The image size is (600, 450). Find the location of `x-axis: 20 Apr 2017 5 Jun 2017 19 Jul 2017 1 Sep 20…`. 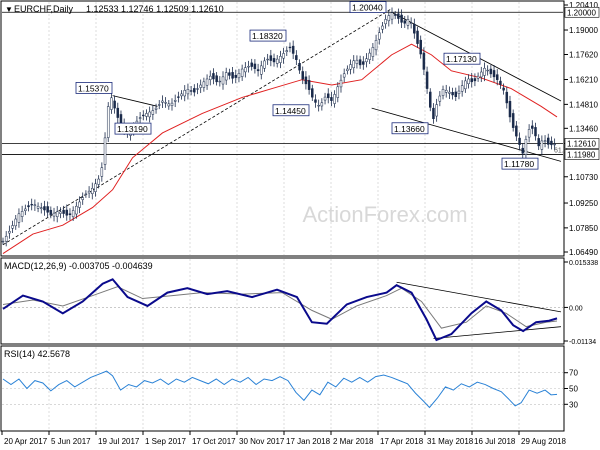

x-axis: 20 Apr 2017 5 Jun 2017 19 Jul 2017 1 Sep 20… is located at coordinates (283, 438).